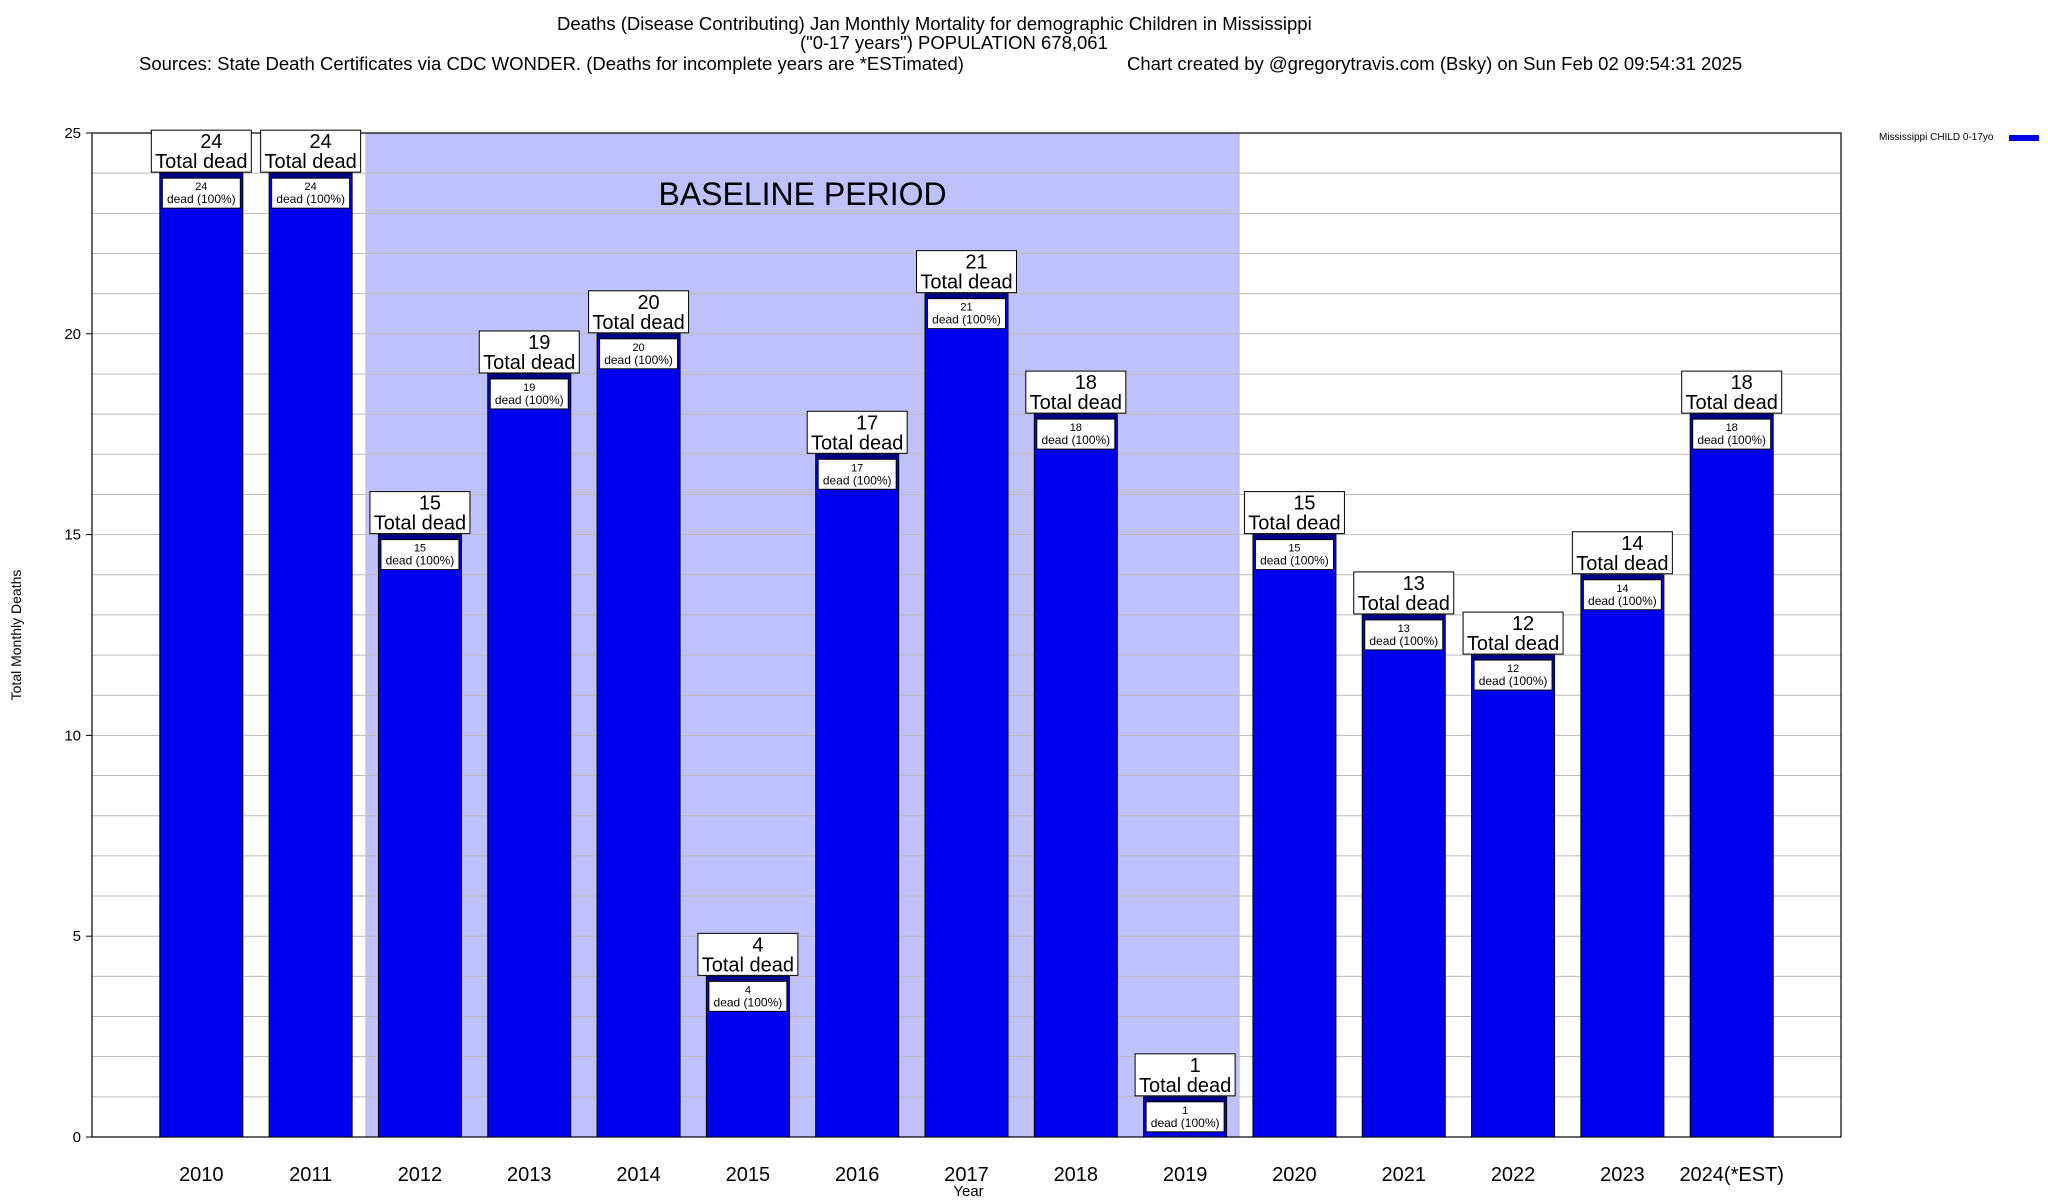 This screenshot has height=1200, width=2048. Describe the element at coordinates (867, 423) in the screenshot. I see `bar-total-value-label: 17` at that location.